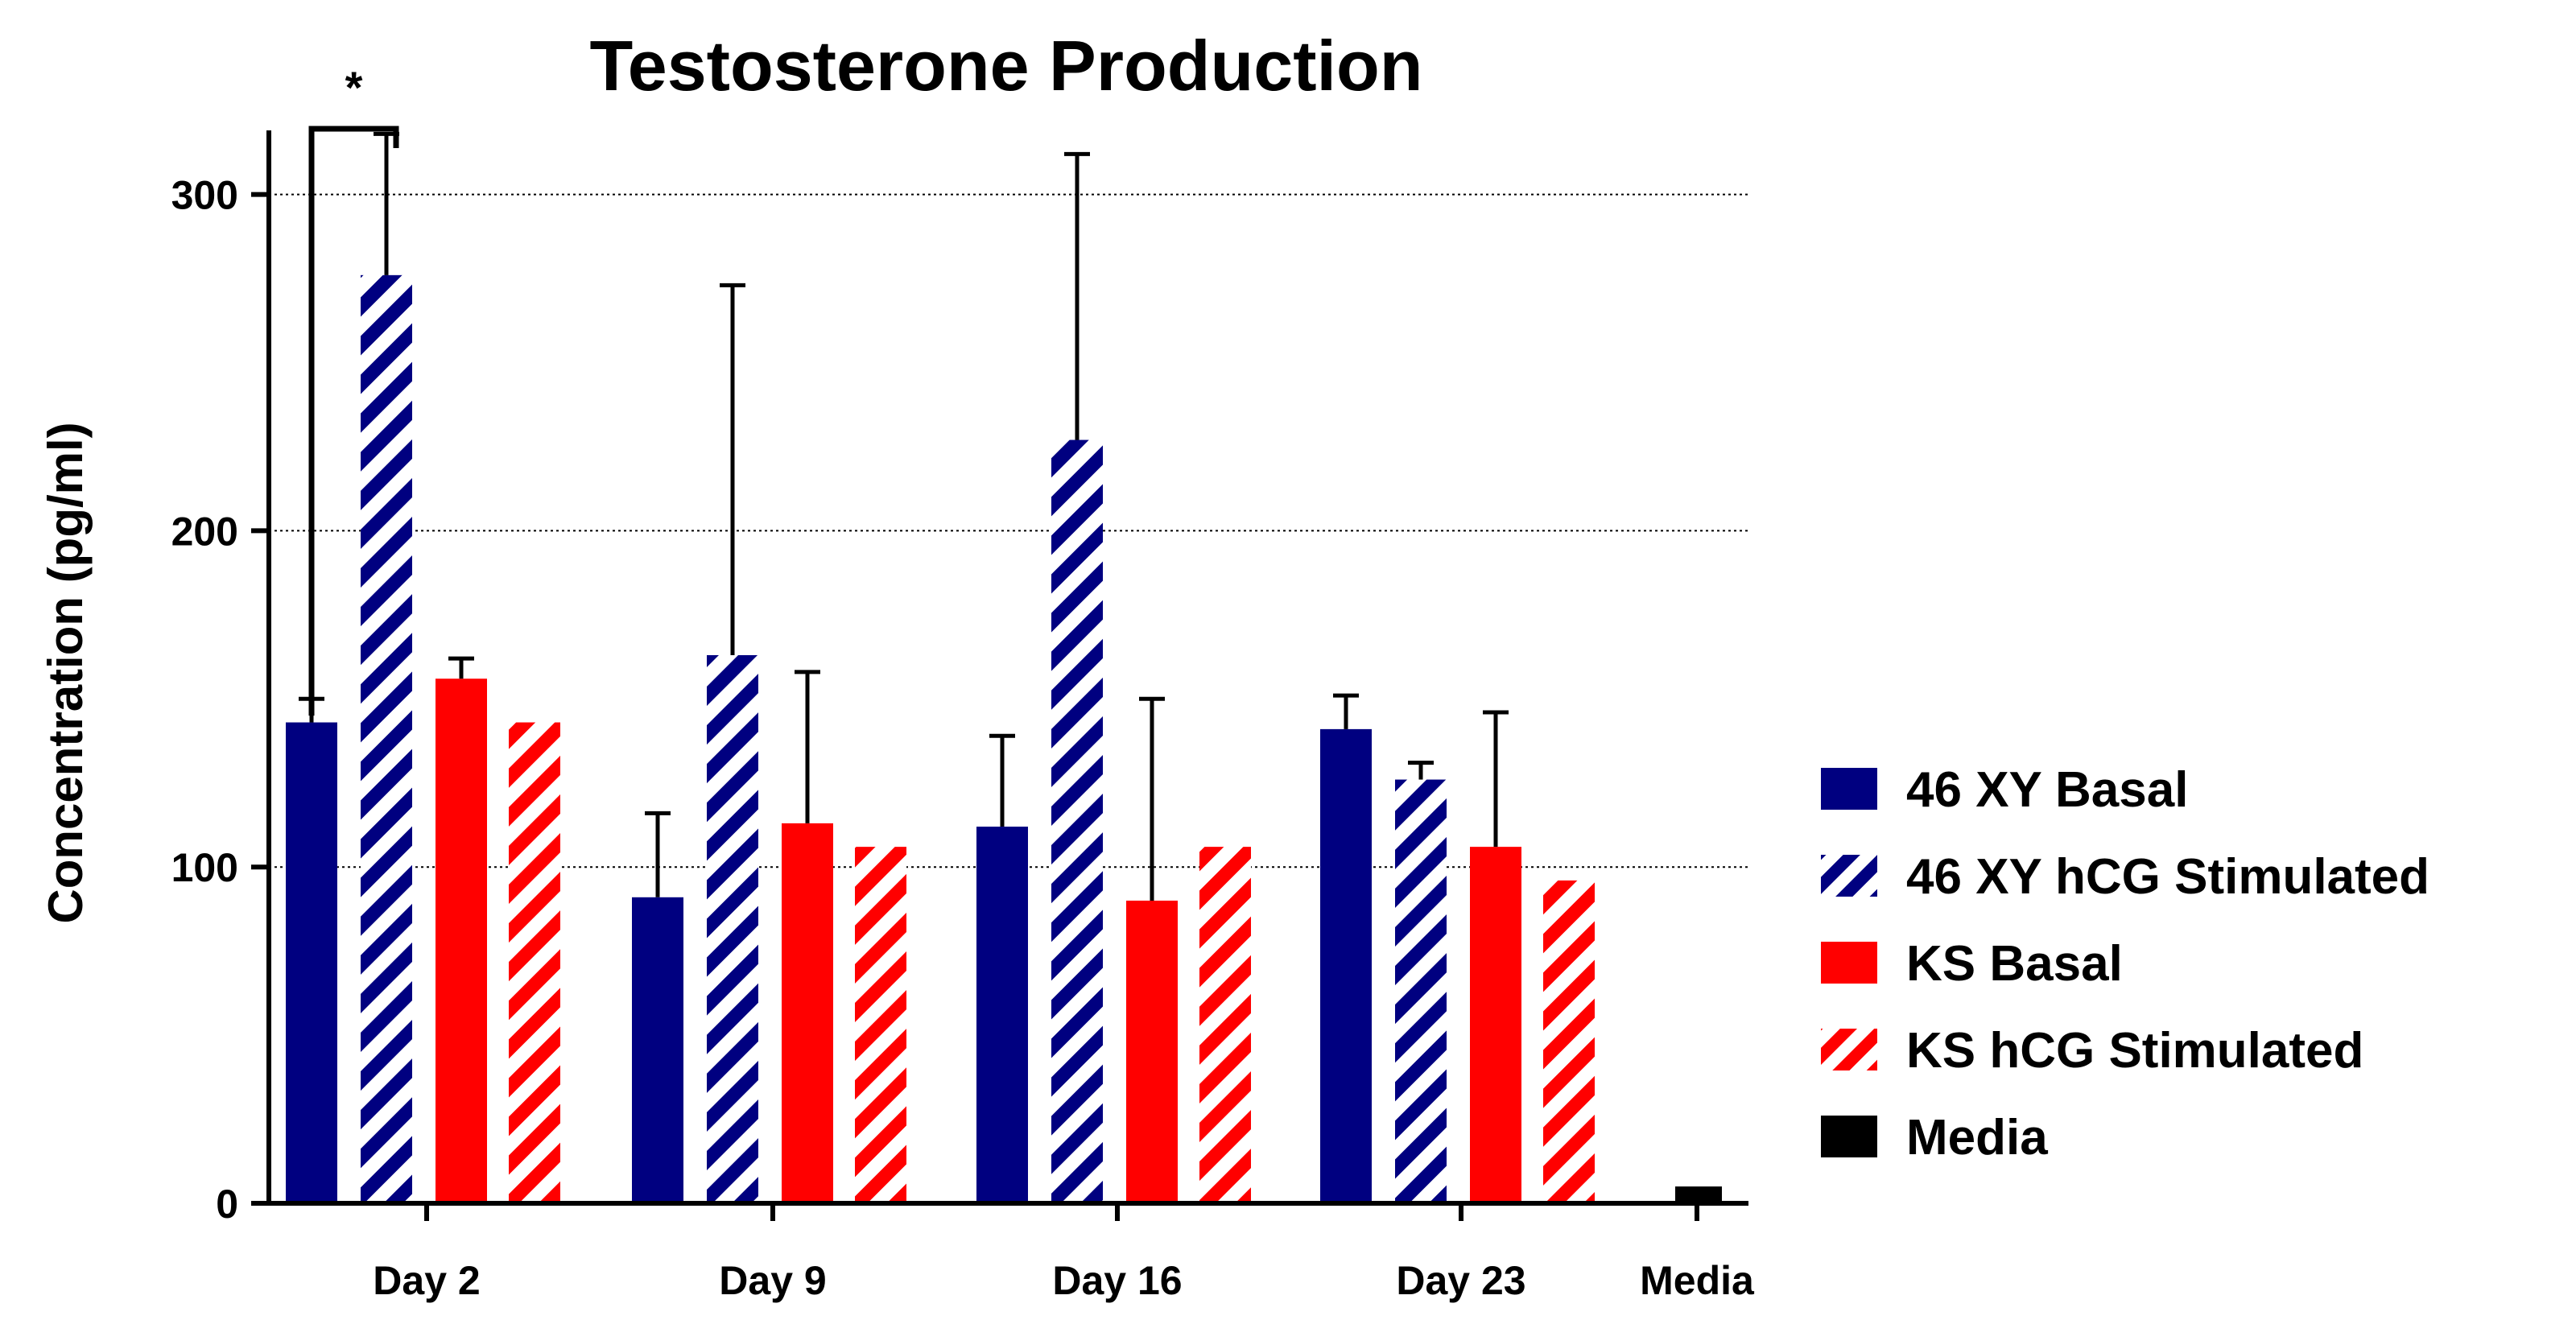 The image size is (2576, 1320). I want to click on significance-star: *, so click(354, 88).